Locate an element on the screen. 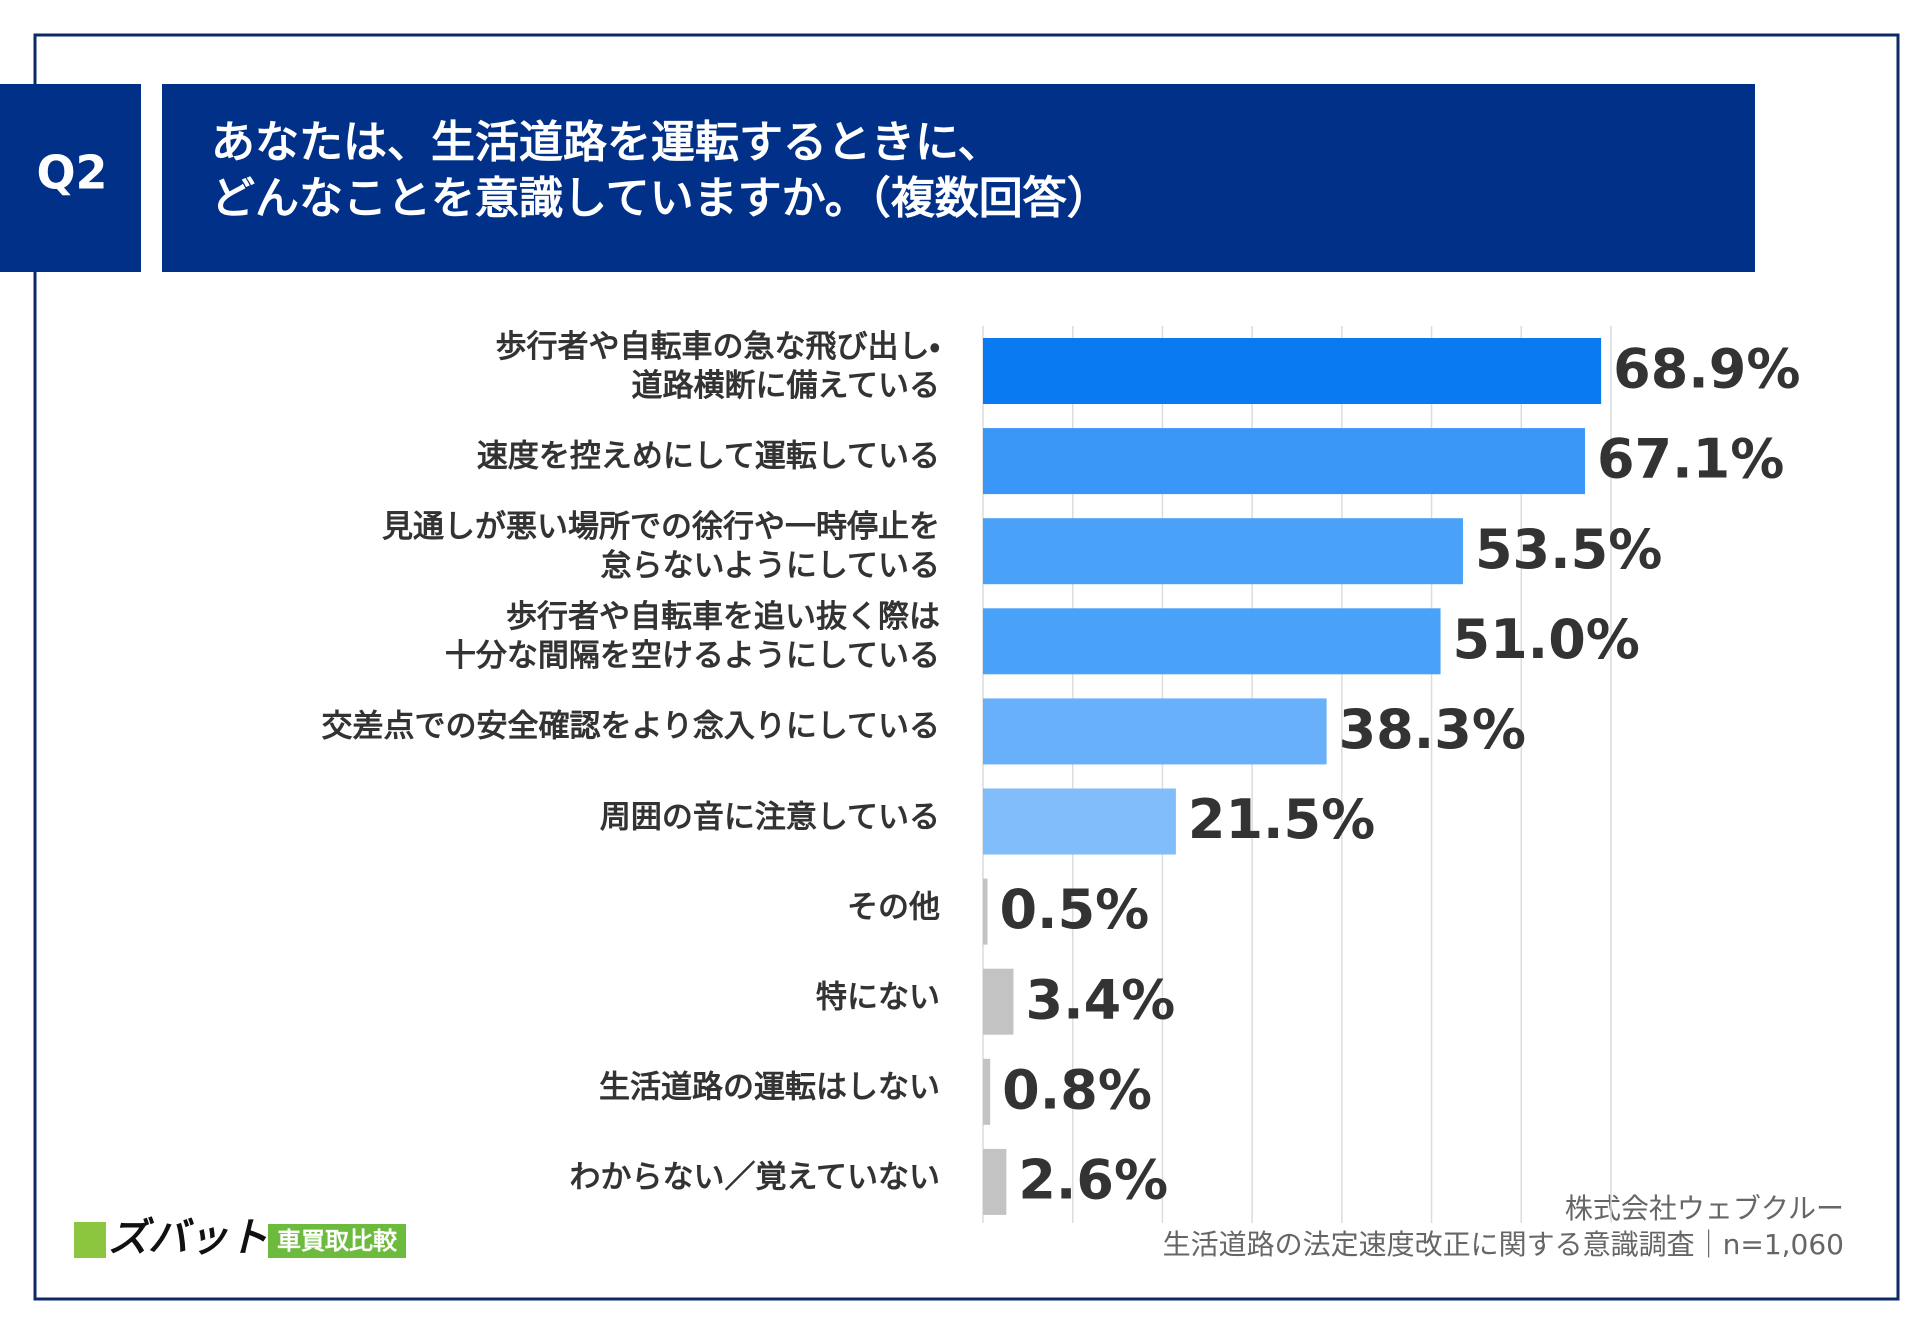 The width and height of the screenshot is (1920, 1329). badge-box is located at coordinates (70, 178).